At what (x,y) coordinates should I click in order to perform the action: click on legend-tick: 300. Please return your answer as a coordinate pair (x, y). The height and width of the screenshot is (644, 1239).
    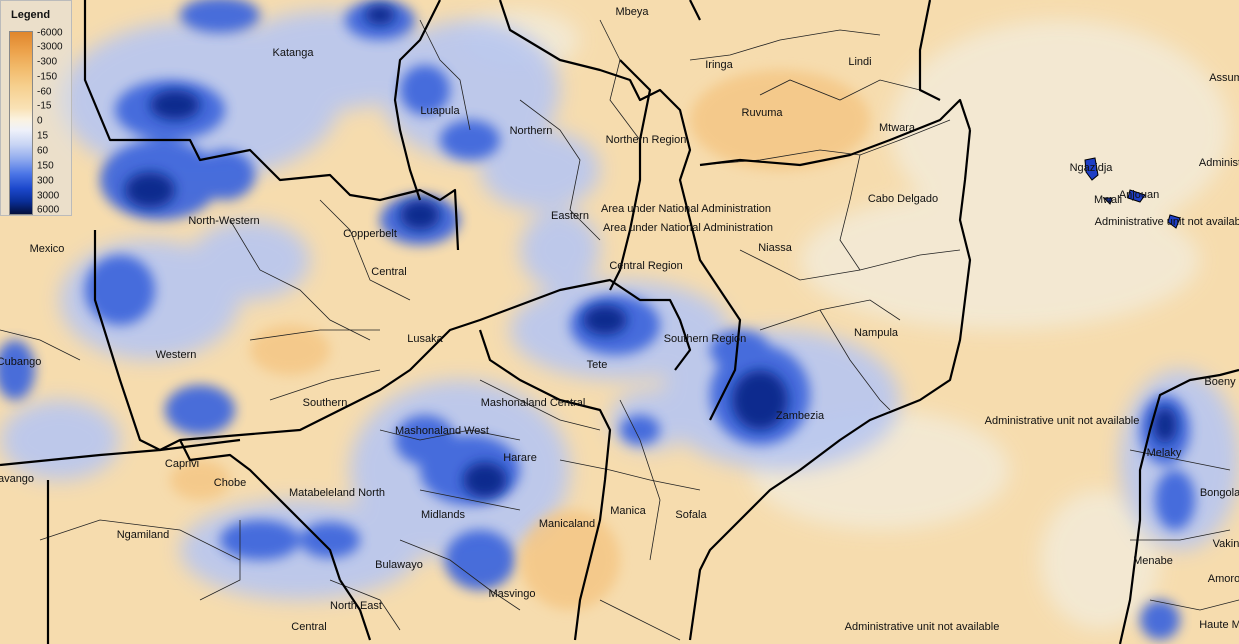
    Looking at the image, I should click on (45, 181).